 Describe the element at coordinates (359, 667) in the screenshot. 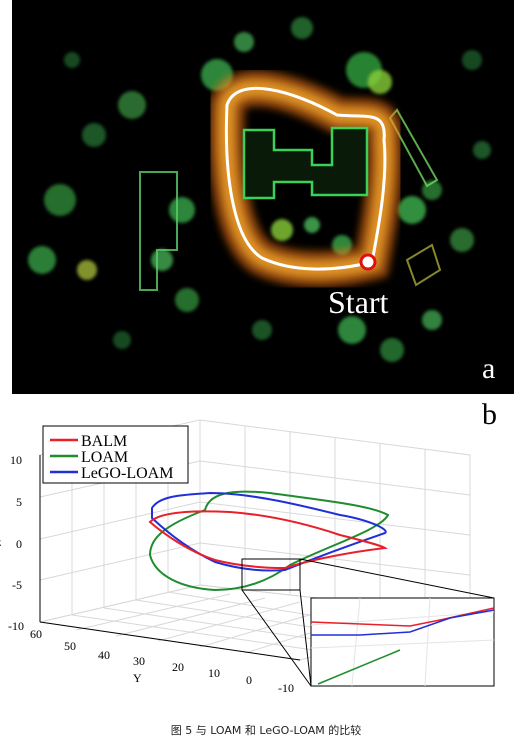

I see `inset-loam-line` at that location.